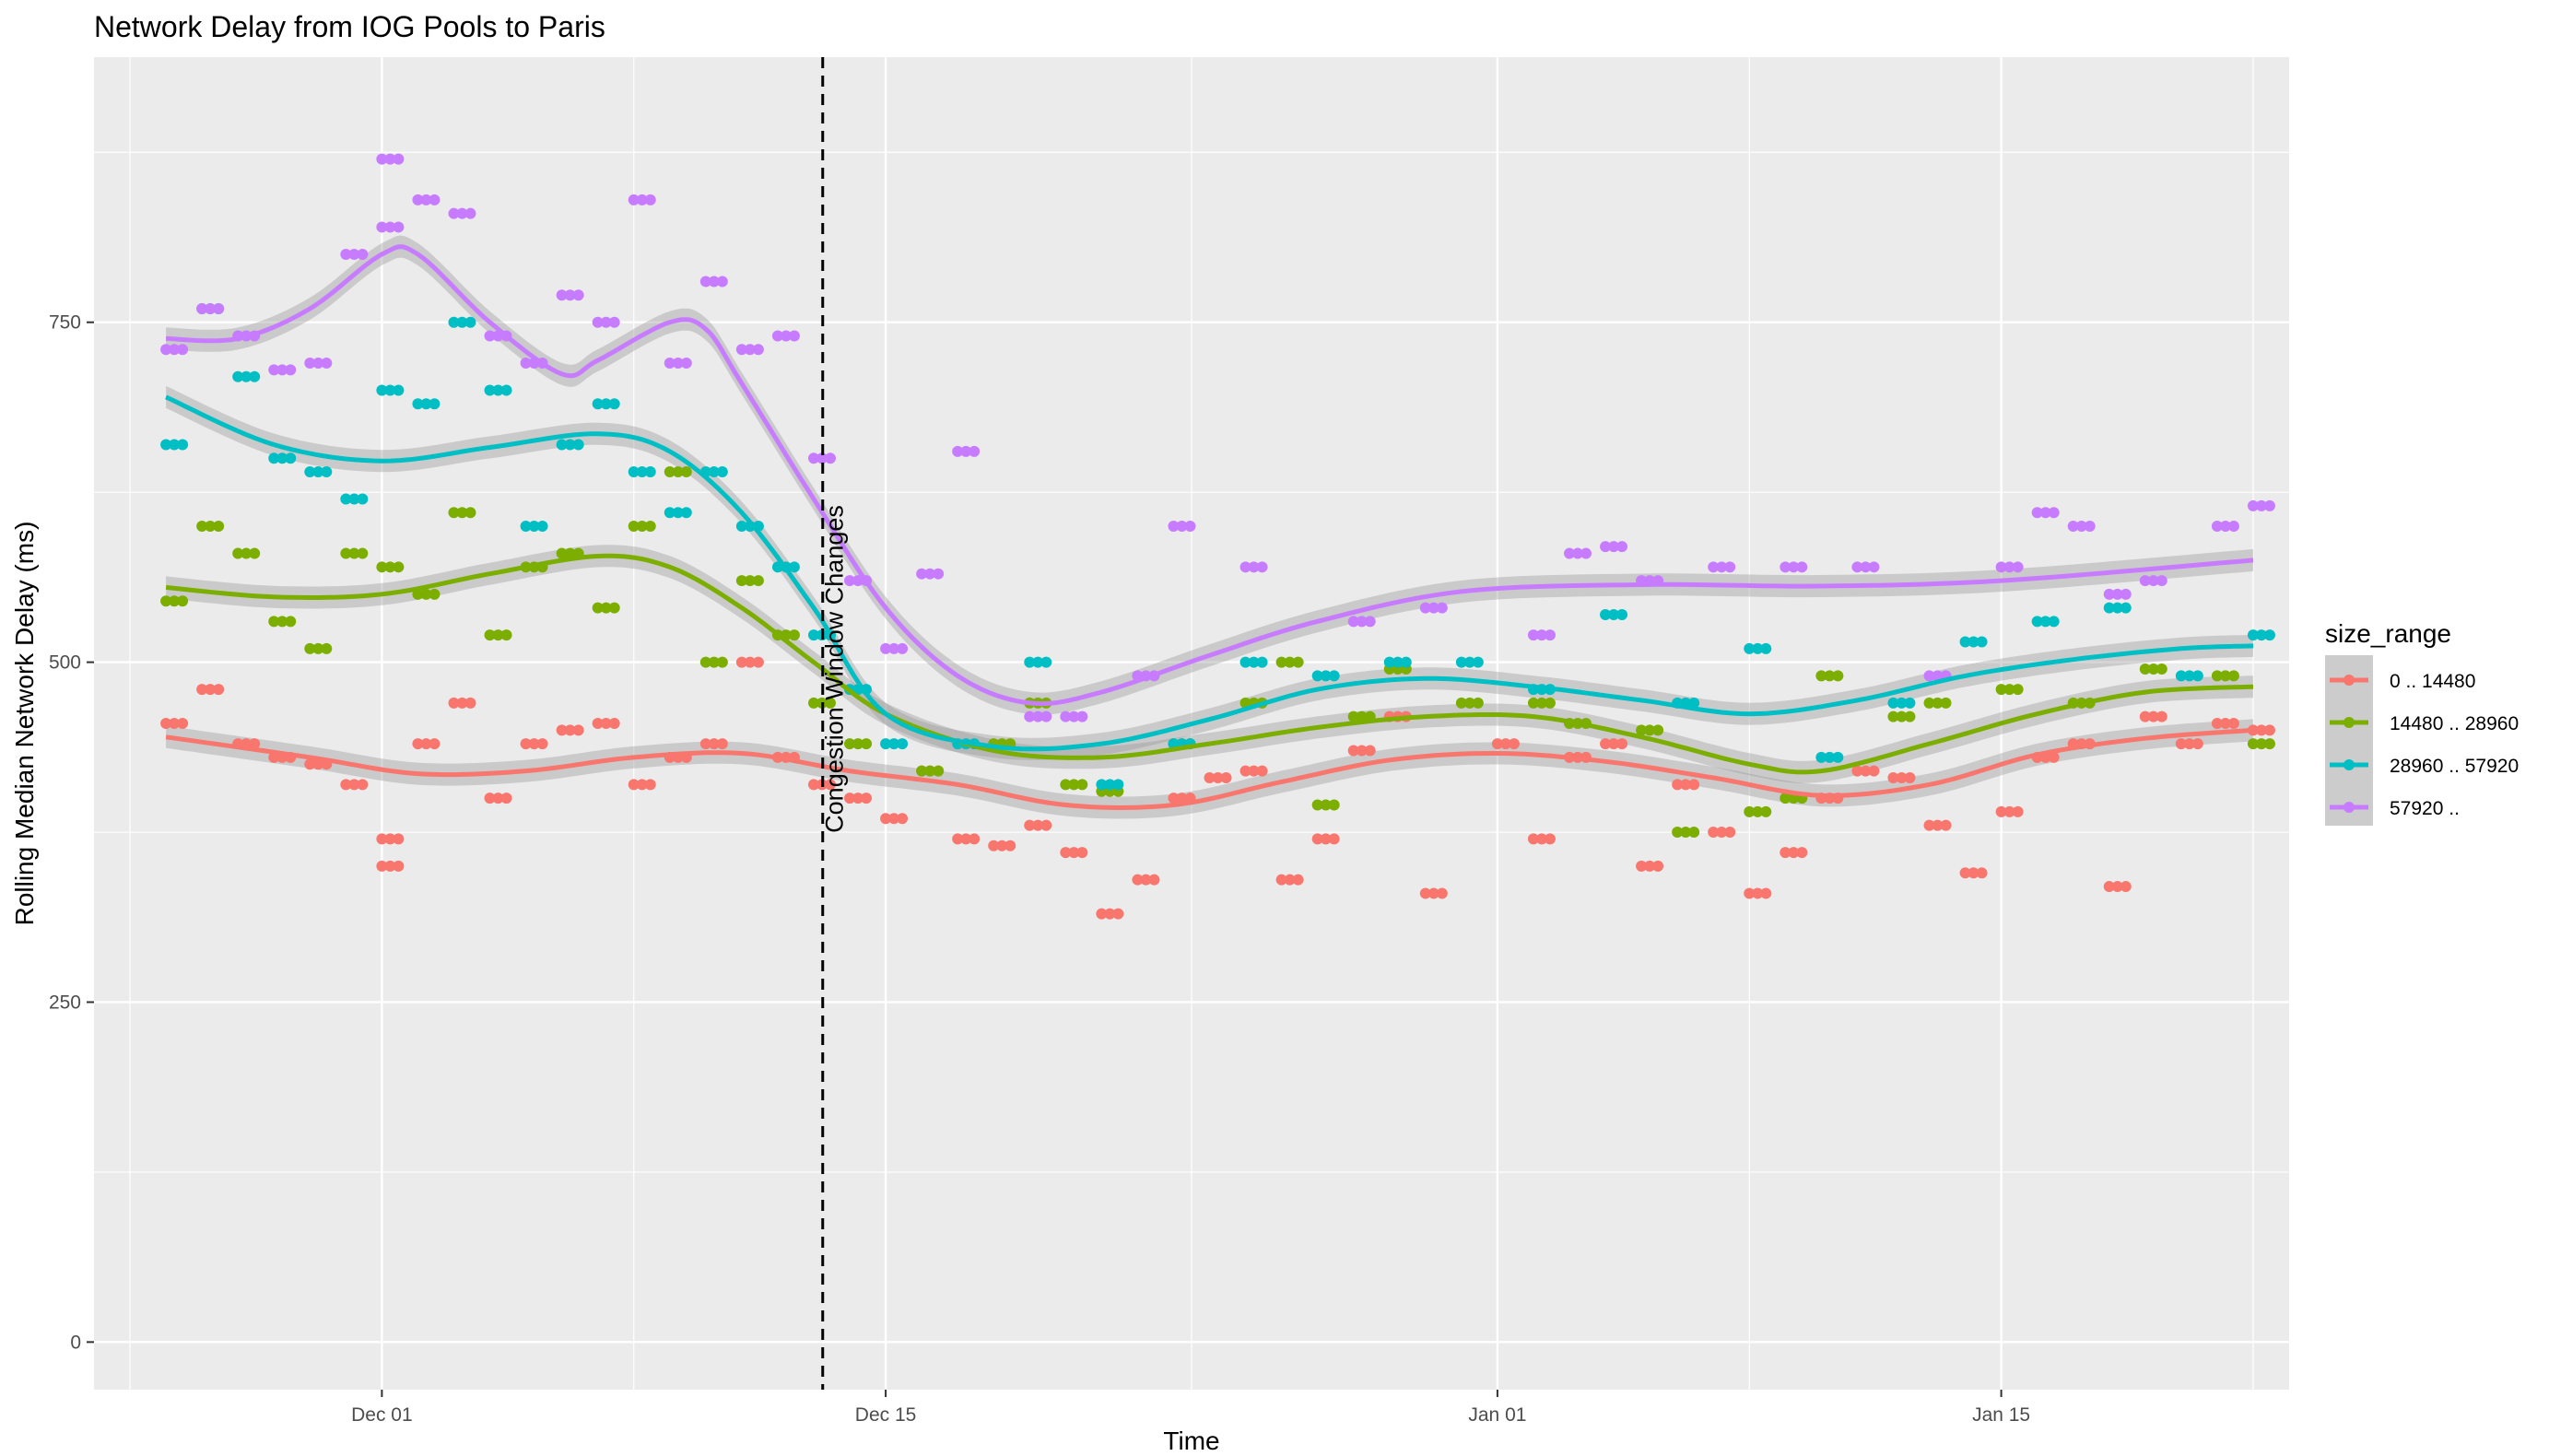  What do you see at coordinates (2349, 807) in the screenshot?
I see `legend-key-point` at bounding box center [2349, 807].